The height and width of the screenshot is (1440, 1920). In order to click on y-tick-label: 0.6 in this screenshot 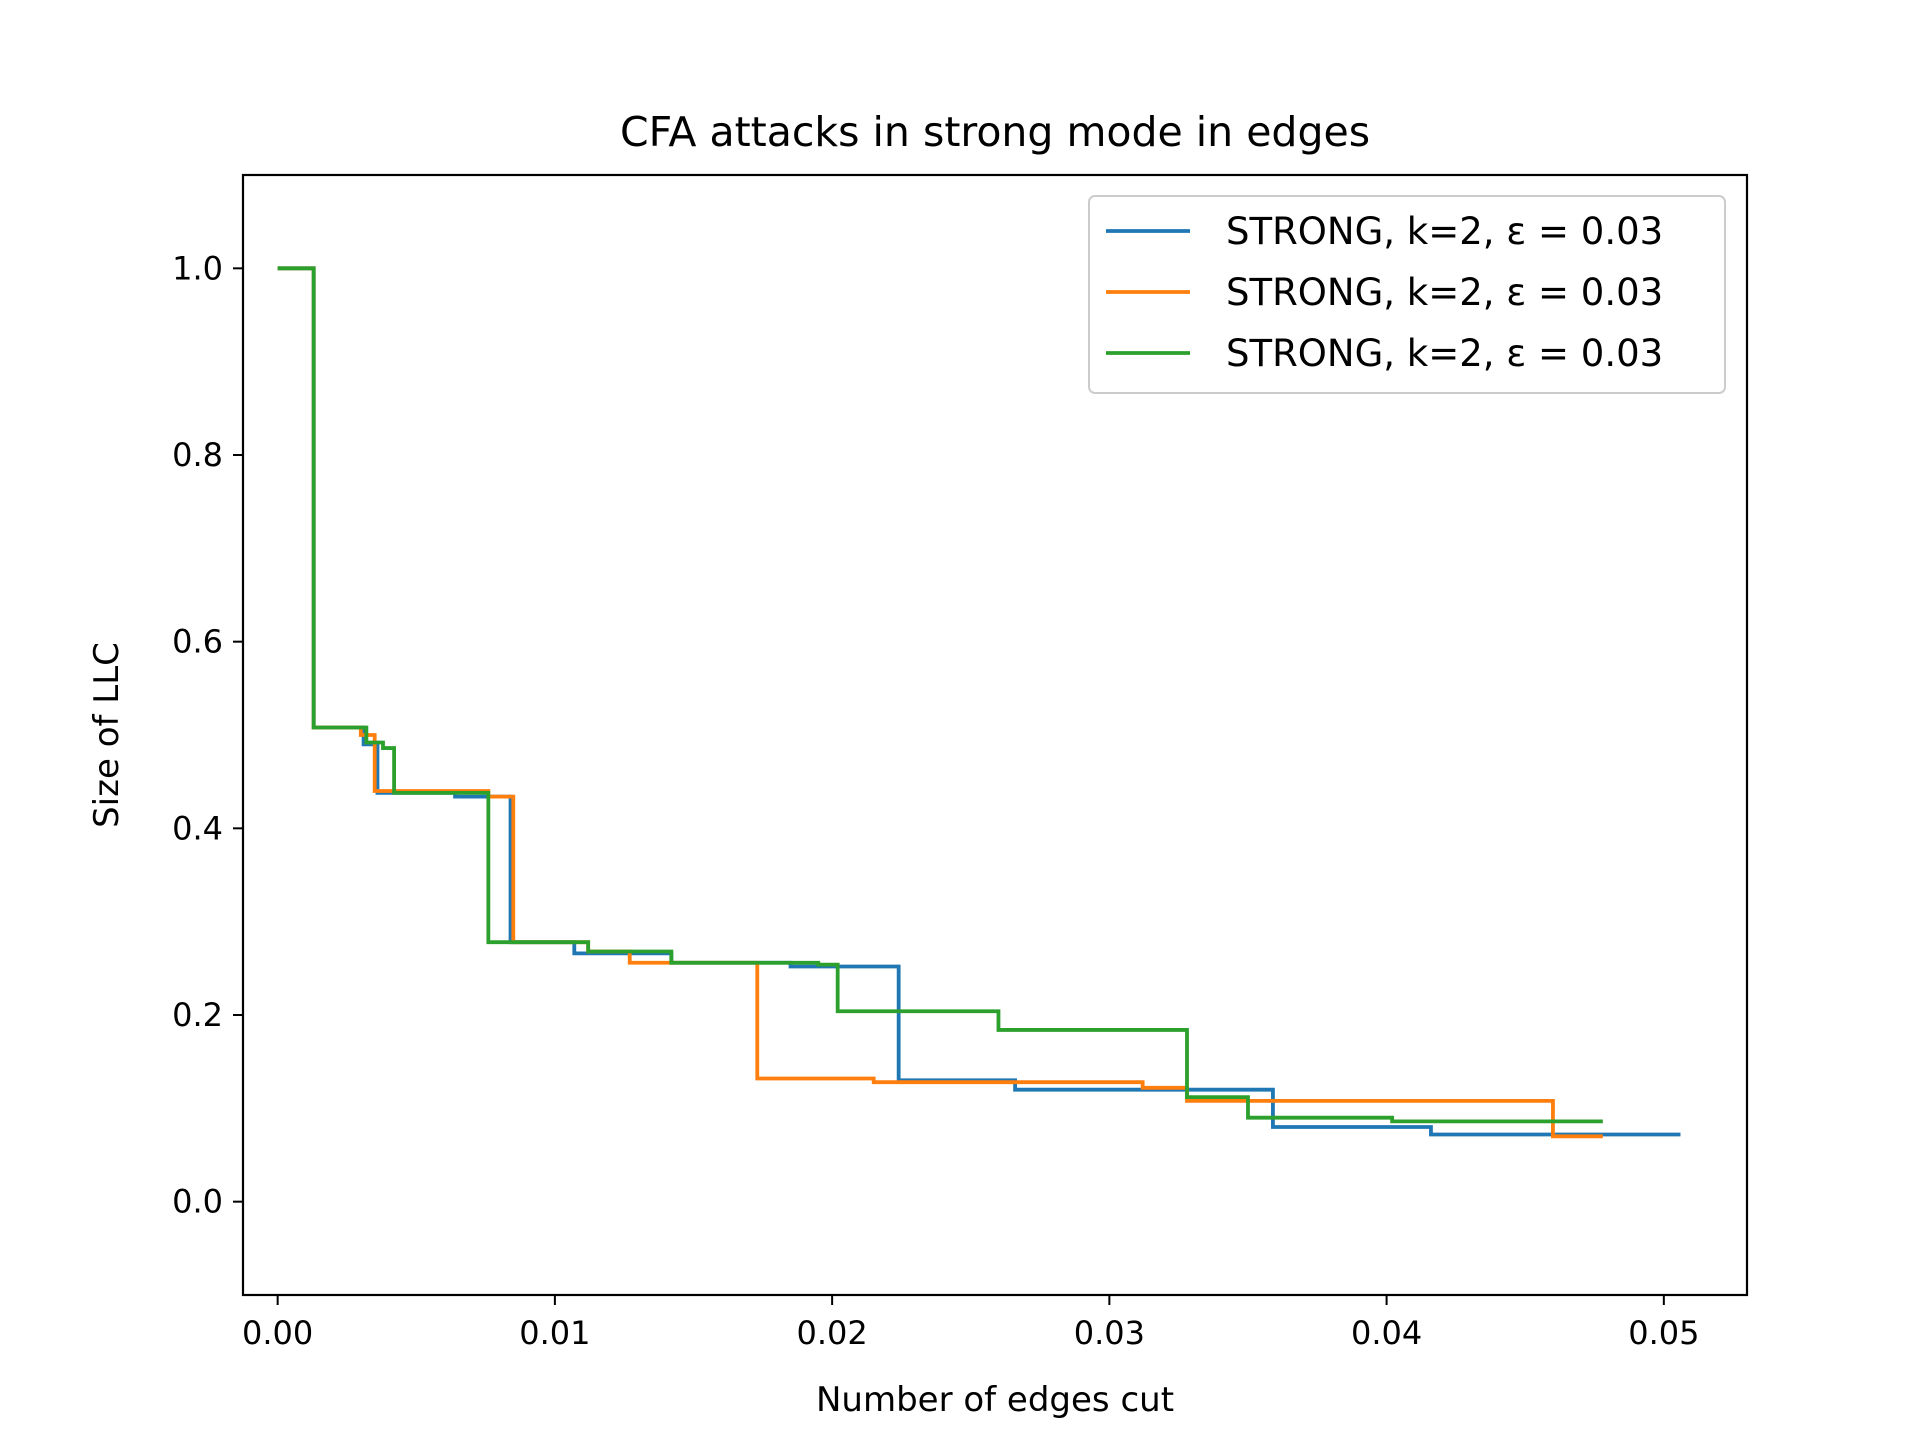, I will do `click(197, 642)`.